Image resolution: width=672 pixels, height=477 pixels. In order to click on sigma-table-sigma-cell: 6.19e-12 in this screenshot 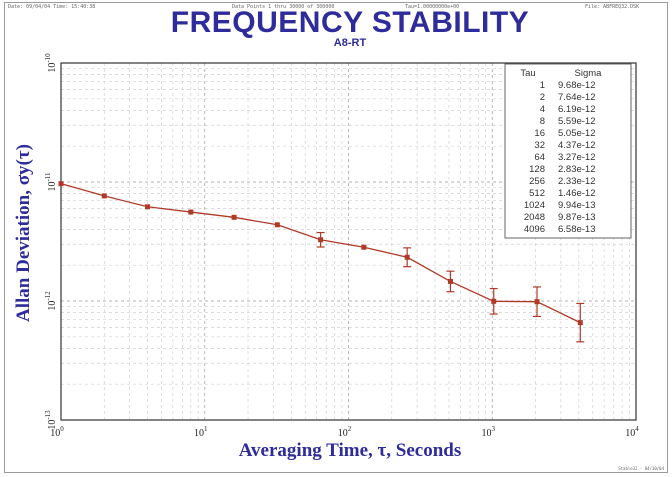, I will do `click(577, 109)`.